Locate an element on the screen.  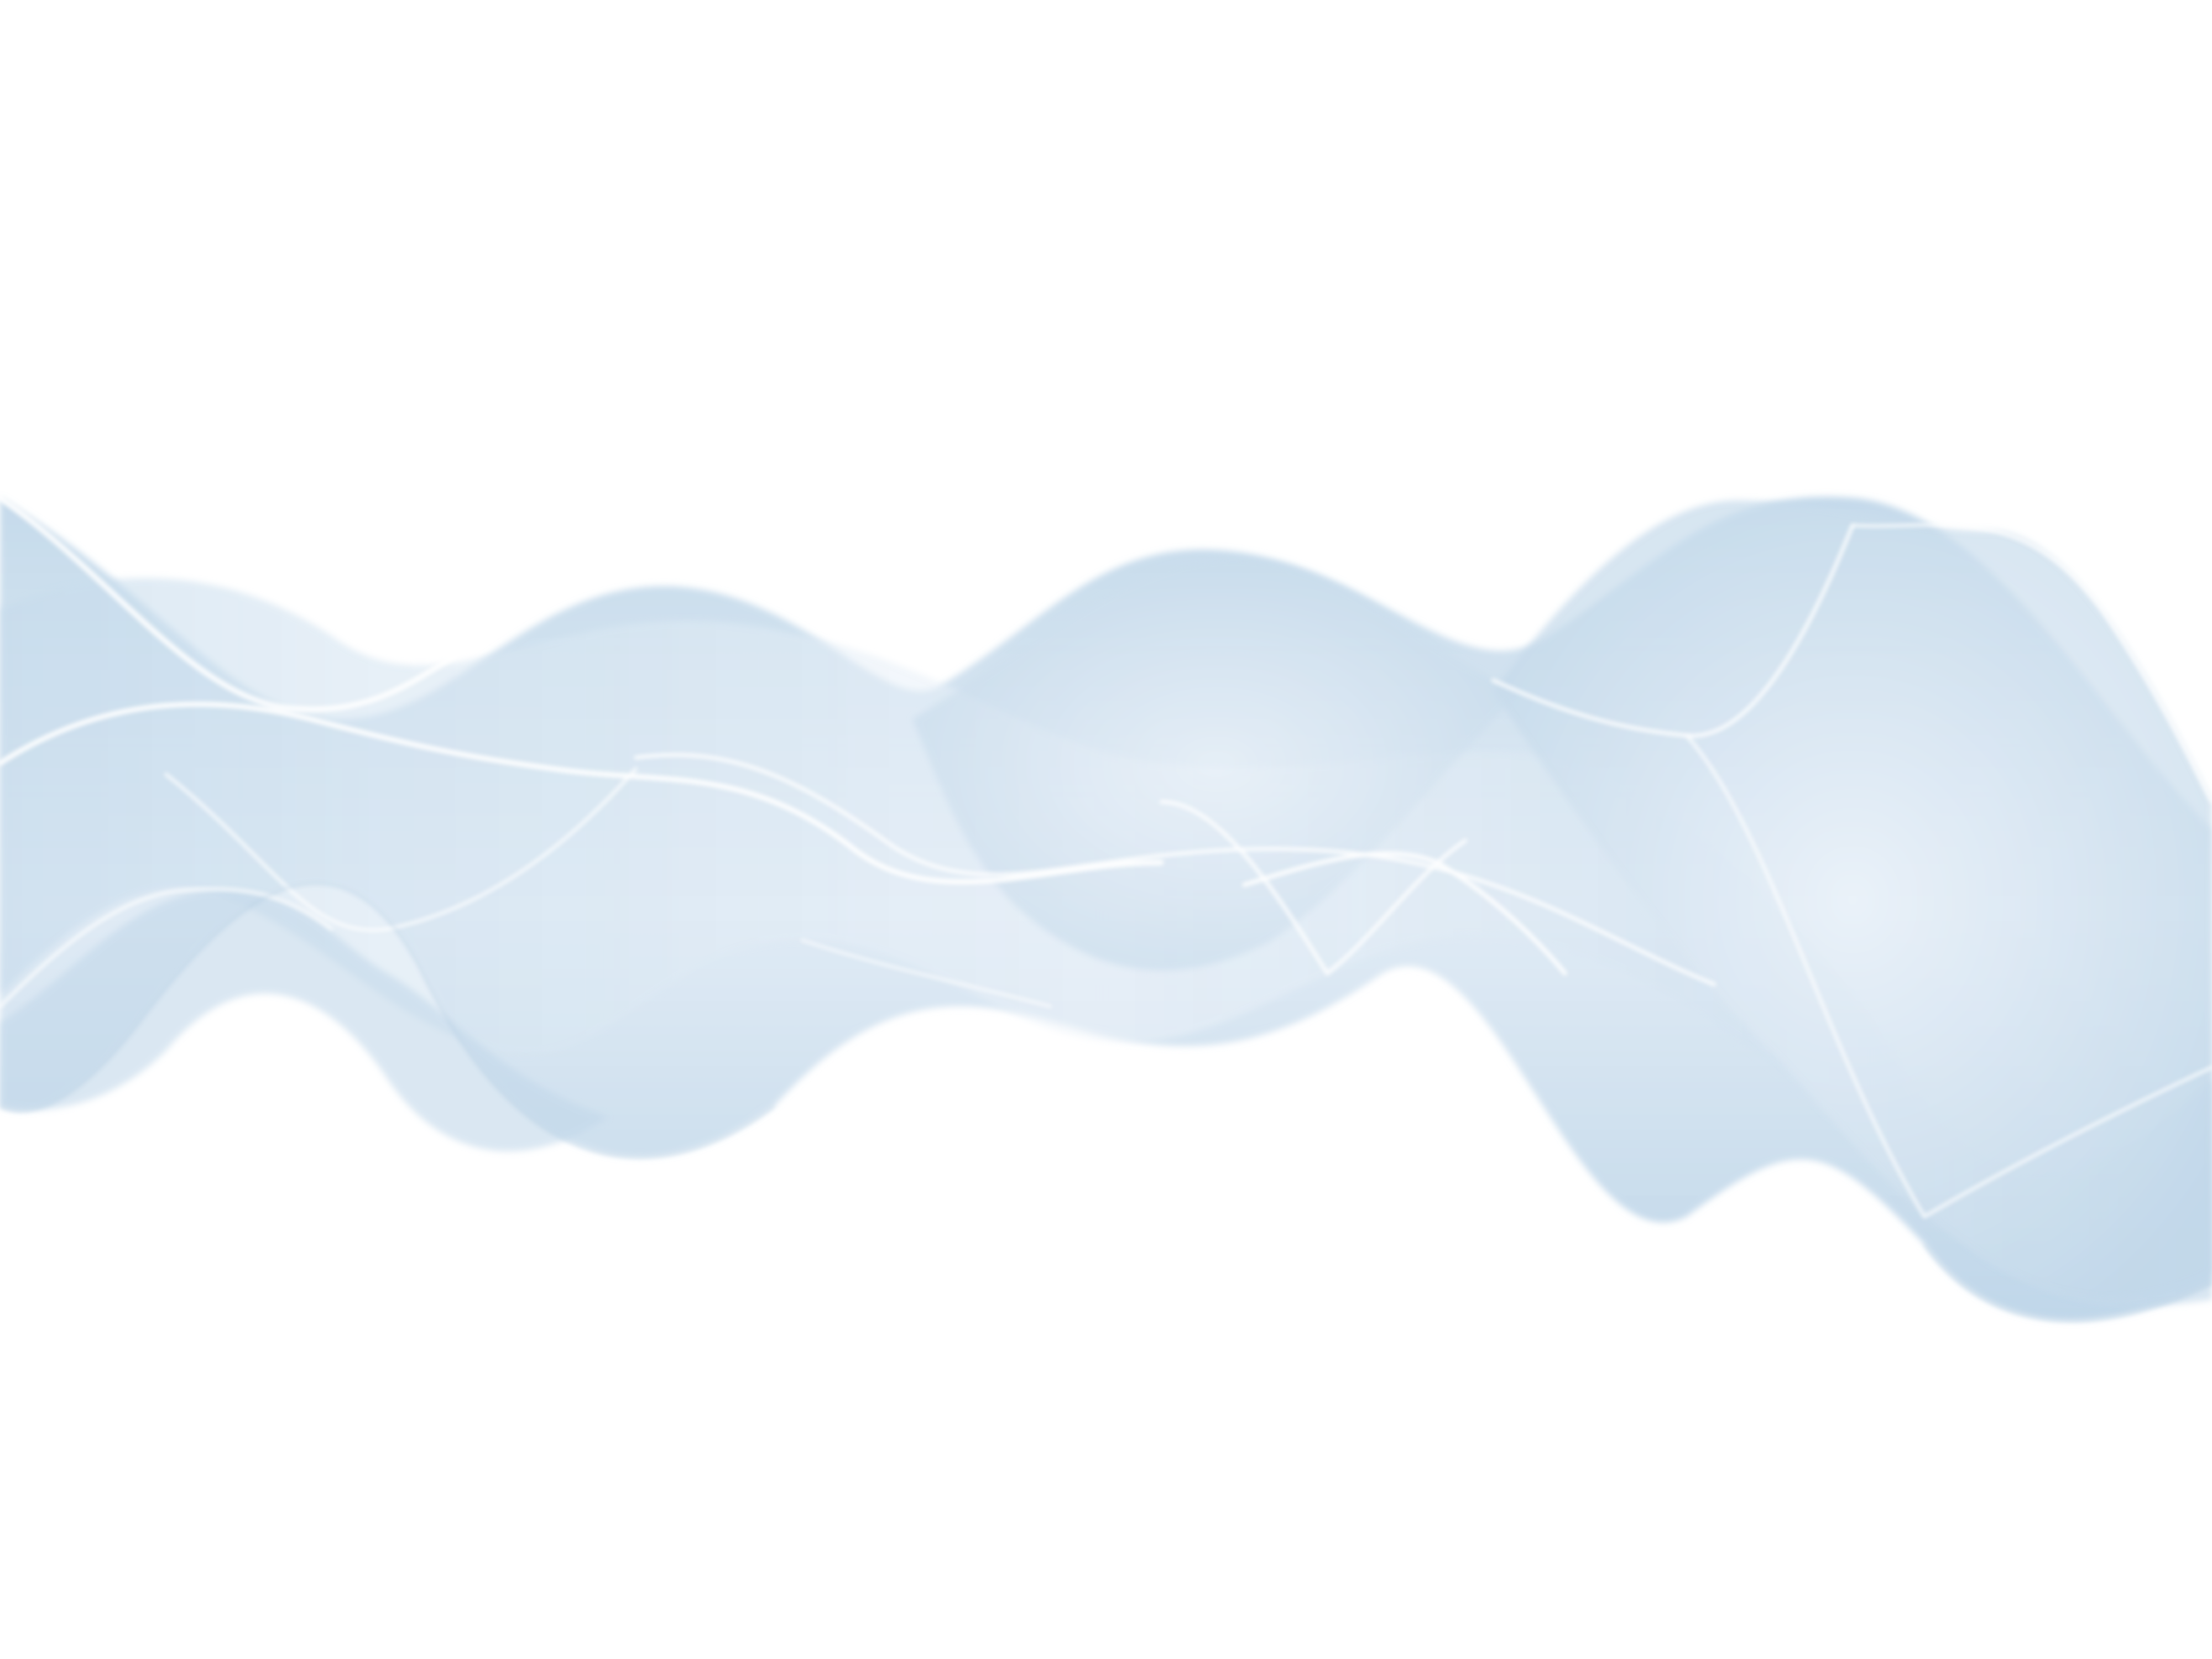
wave-ribbon-left-lobe is located at coordinates (304, 1021).